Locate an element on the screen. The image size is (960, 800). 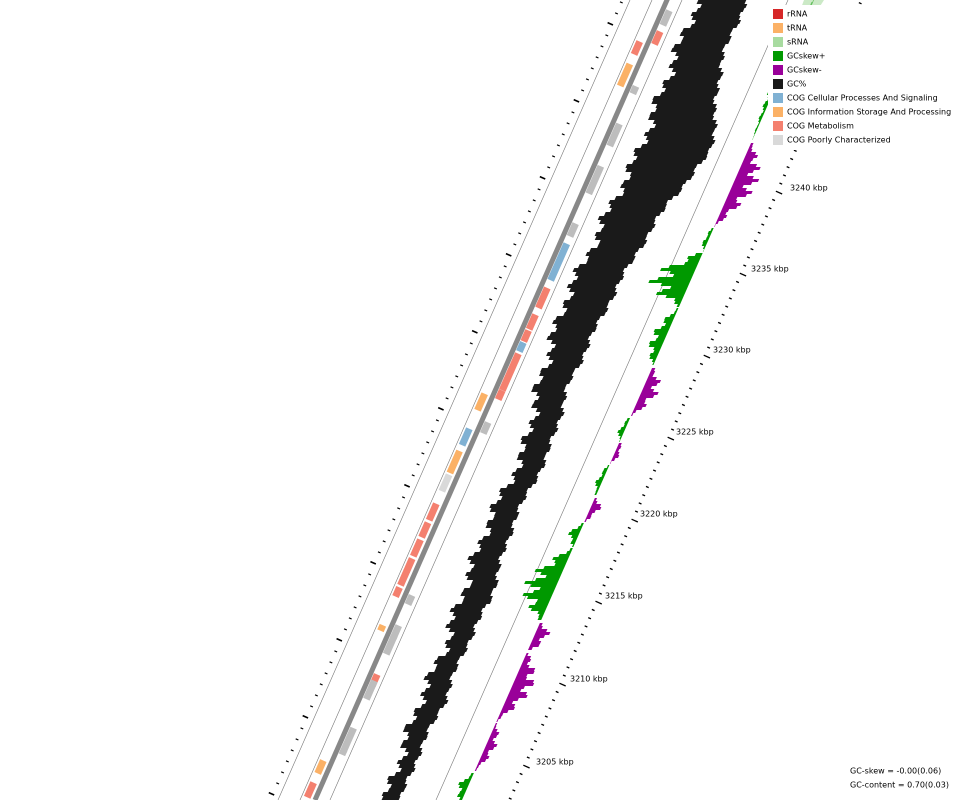
legend-label: COG Poorly Characterized is located at coordinates (839, 140).